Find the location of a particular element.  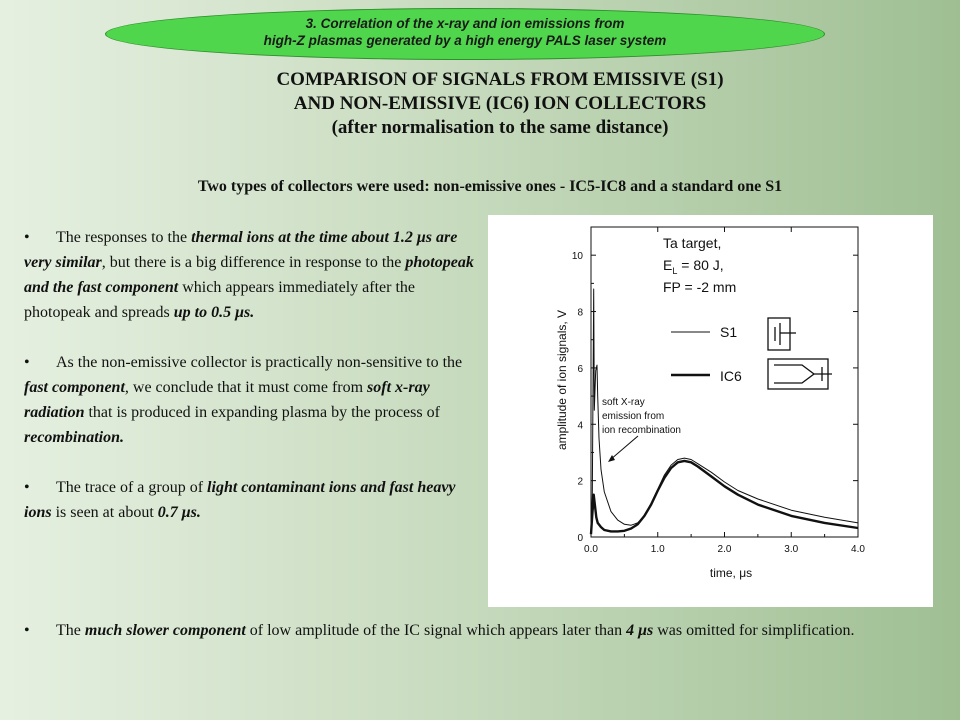

ic6-collector-icon is located at coordinates (799, 374).